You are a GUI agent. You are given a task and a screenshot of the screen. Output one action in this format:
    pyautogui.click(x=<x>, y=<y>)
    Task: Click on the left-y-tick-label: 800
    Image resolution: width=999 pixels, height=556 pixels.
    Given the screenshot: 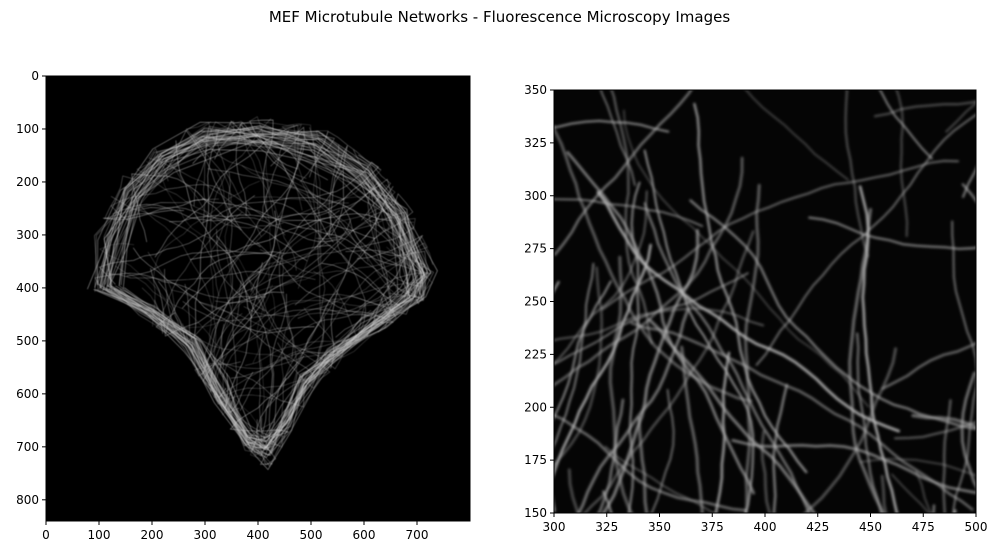 What is the action you would take?
    pyautogui.click(x=27, y=500)
    